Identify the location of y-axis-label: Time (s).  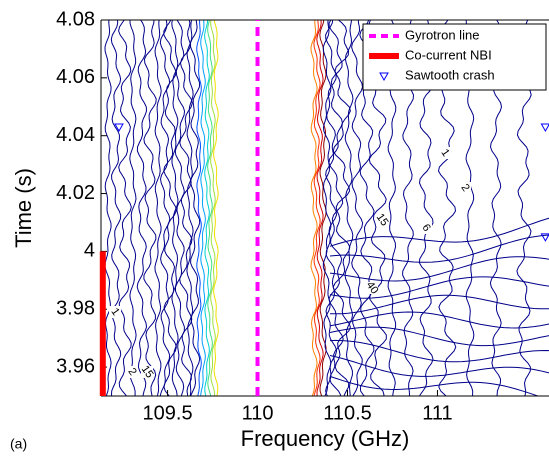
(23, 208).